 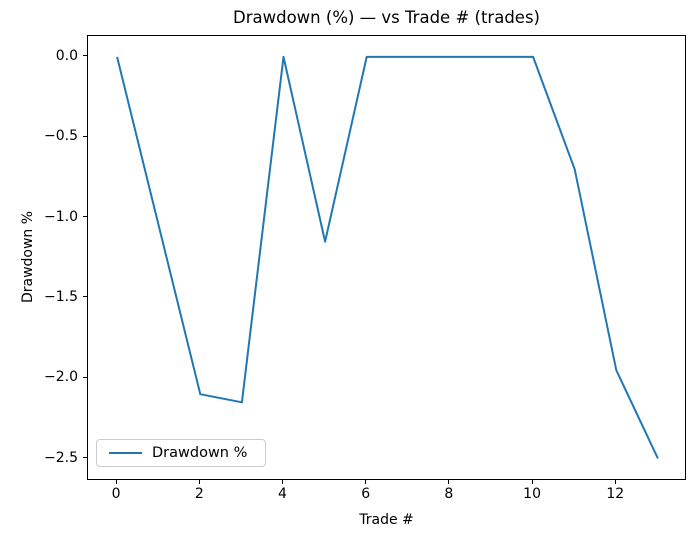 What do you see at coordinates (386, 520) in the screenshot?
I see `x-axis-label: Trade #` at bounding box center [386, 520].